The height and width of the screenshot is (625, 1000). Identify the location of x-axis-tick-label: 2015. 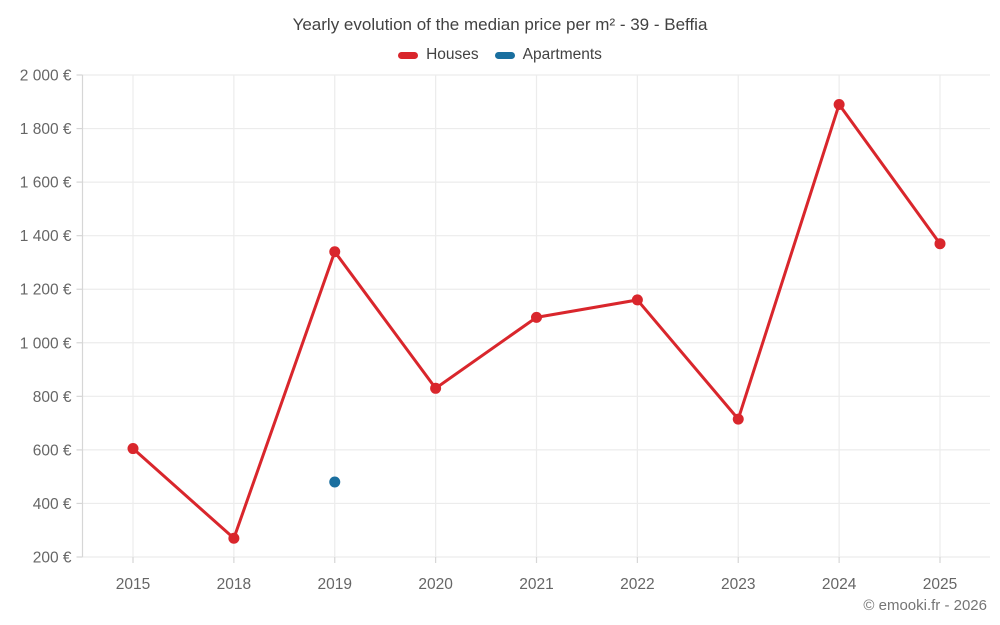
(133, 584).